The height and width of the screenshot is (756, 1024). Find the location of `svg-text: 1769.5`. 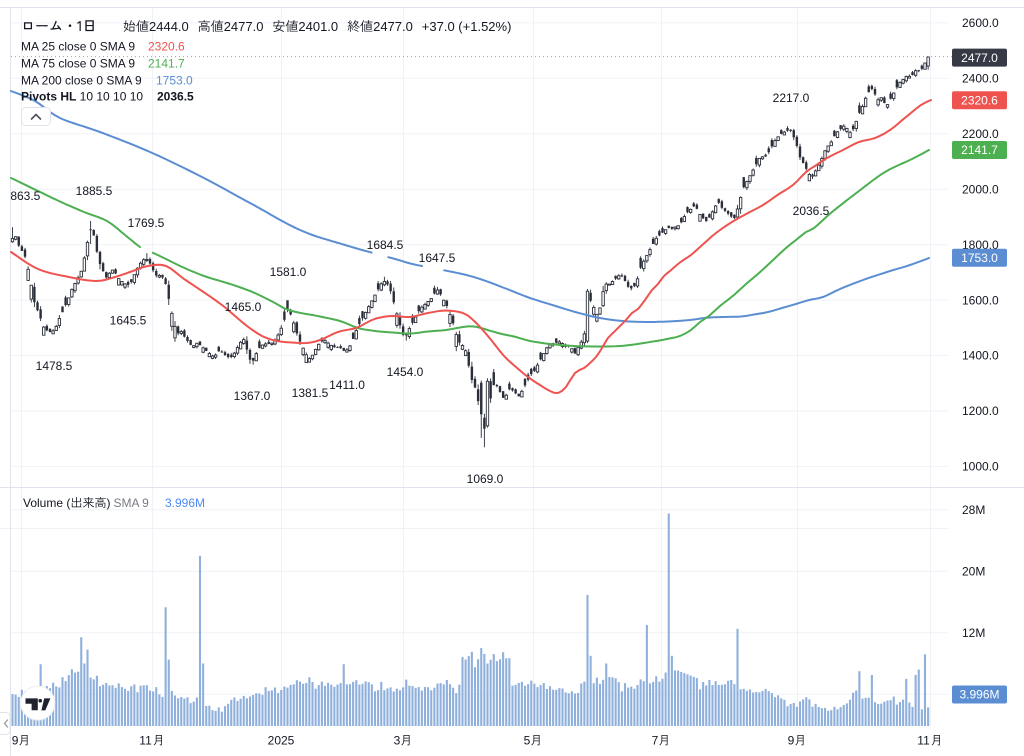

svg-text: 1769.5 is located at coordinates (146, 223).